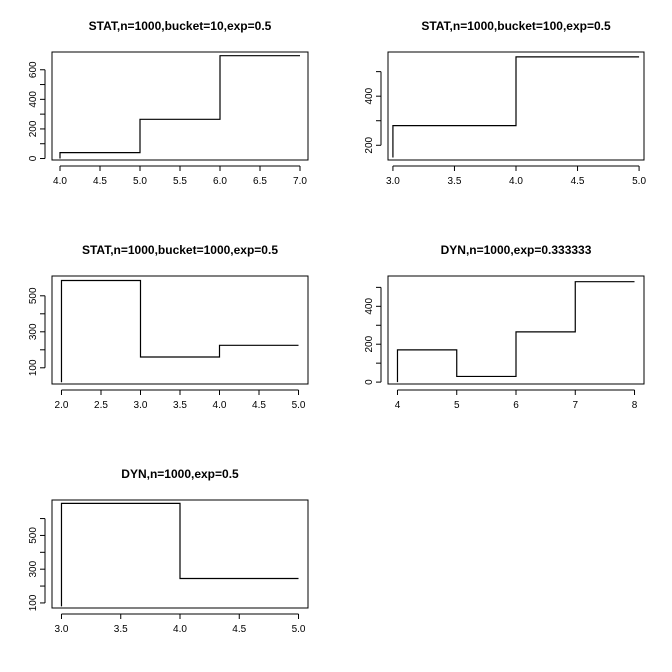 The image size is (672, 672). What do you see at coordinates (457, 405) in the screenshot?
I see `x-tick-label: 5` at bounding box center [457, 405].